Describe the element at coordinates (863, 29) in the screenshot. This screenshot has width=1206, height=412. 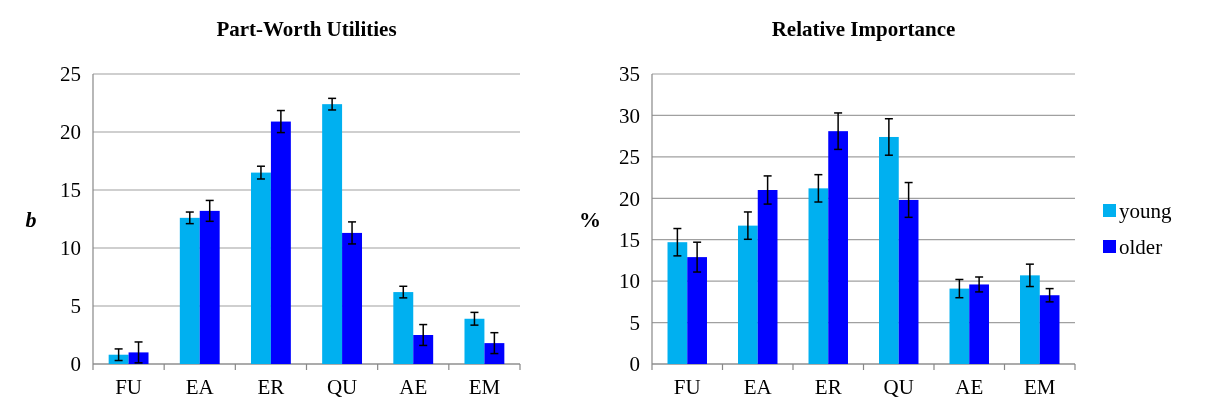
I see `chart-title: Relative Importance` at that location.